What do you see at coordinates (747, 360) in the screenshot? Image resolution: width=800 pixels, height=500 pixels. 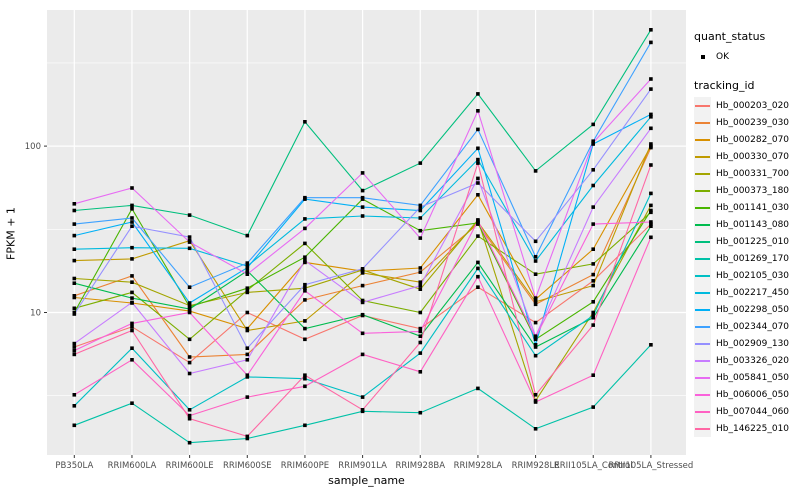 I see `legend-item-Hb_003326_020: Hb_003326_020` at bounding box center [747, 360].